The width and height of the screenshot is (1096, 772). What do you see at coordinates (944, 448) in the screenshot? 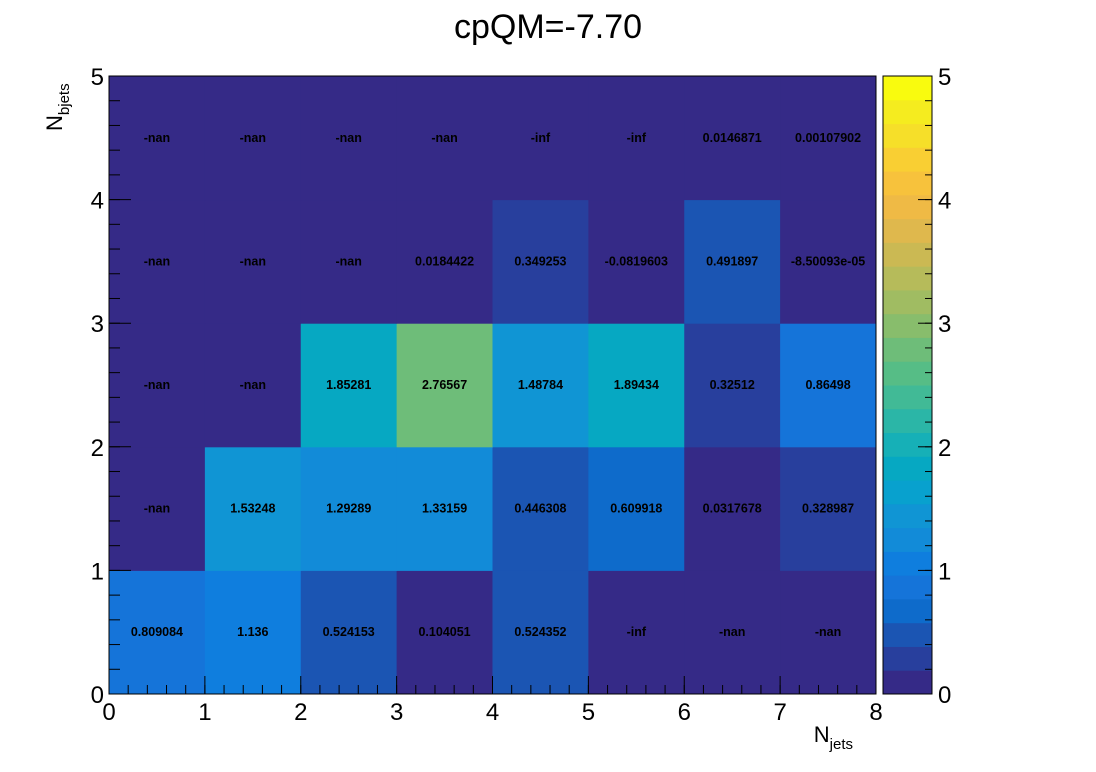
I see `z-tick-label: 2` at bounding box center [944, 448].